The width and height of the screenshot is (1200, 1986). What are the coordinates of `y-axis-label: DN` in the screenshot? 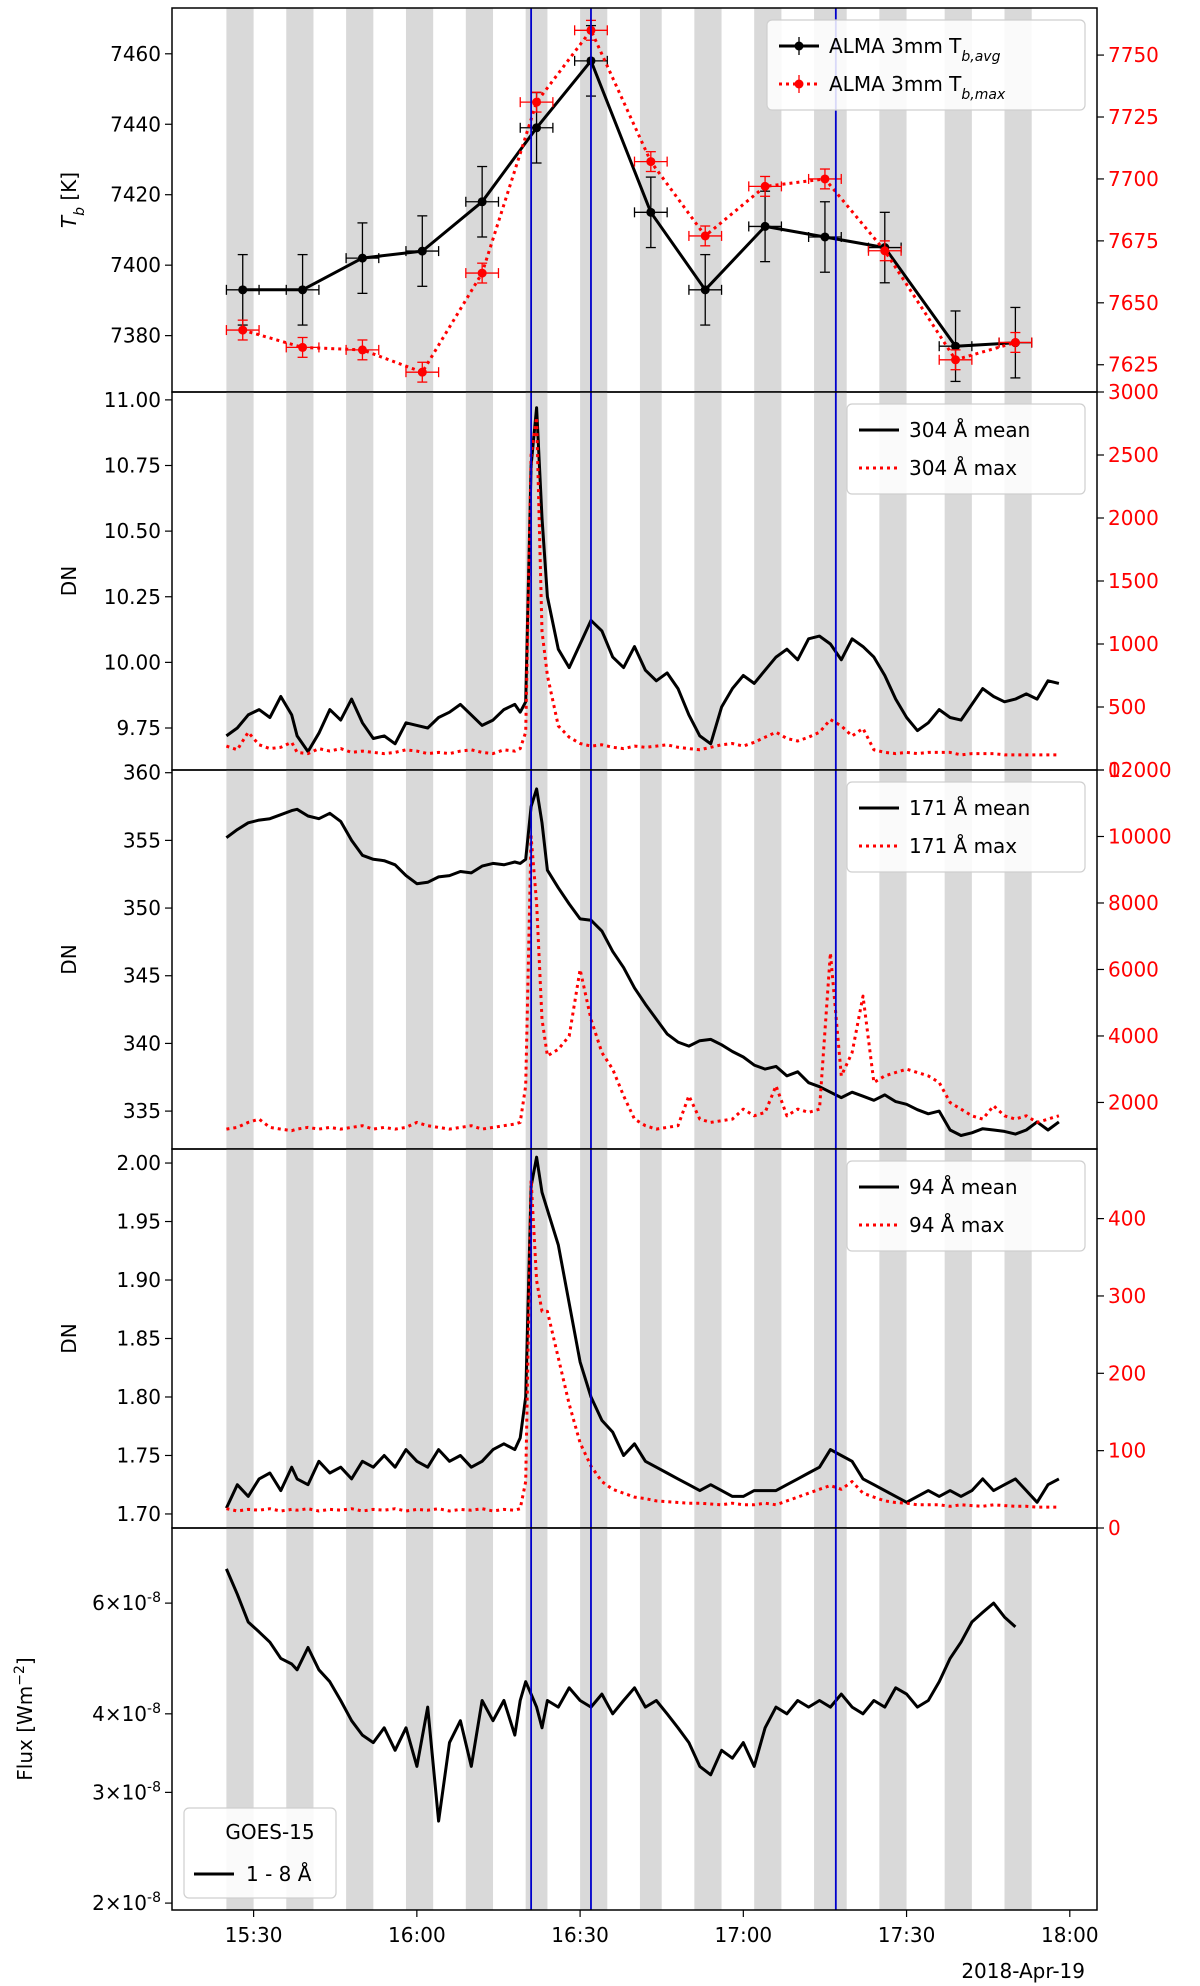 It's located at (69, 1338).